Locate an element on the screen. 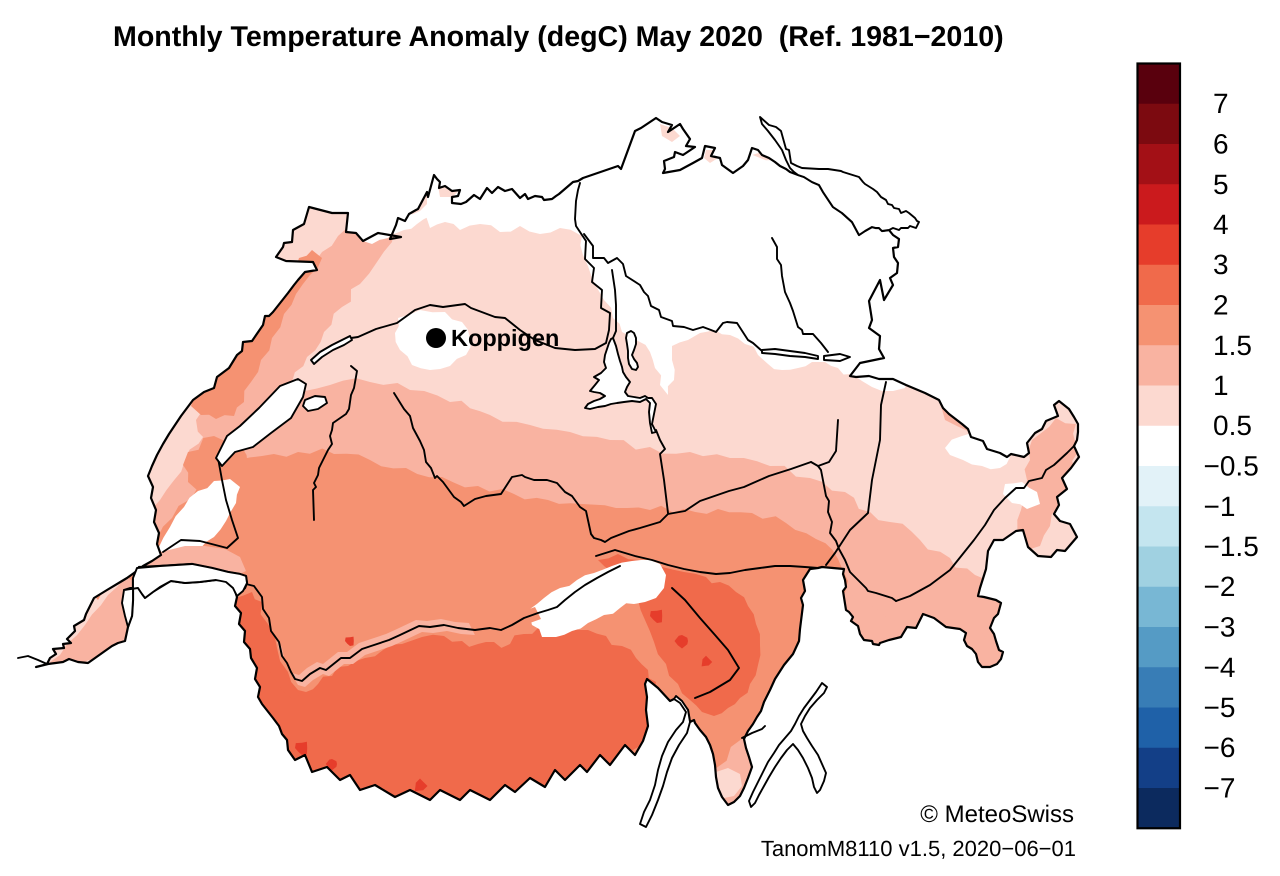  svg-text: −2 is located at coordinates (1220, 586).